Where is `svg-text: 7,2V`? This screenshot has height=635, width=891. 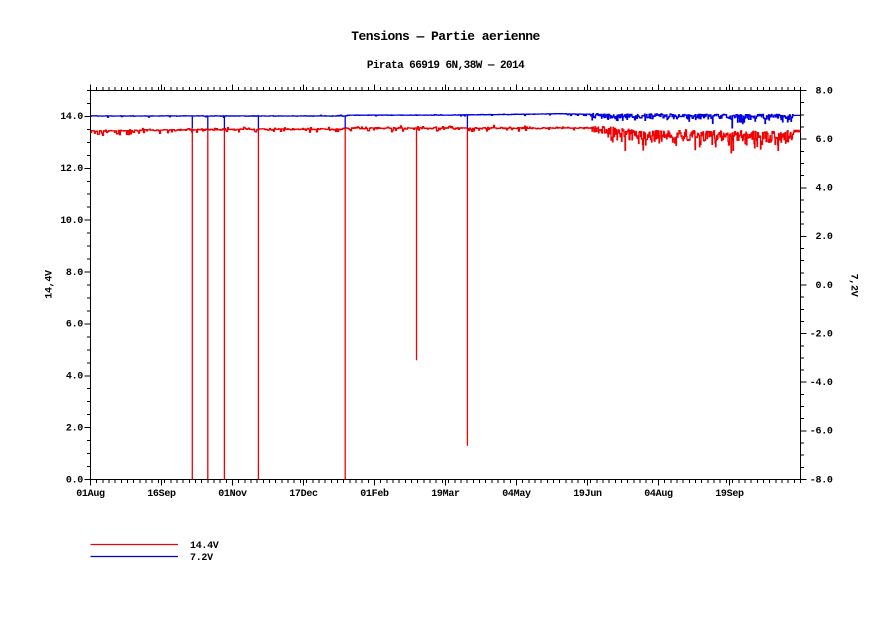 svg-text: 7,2V is located at coordinates (853, 285).